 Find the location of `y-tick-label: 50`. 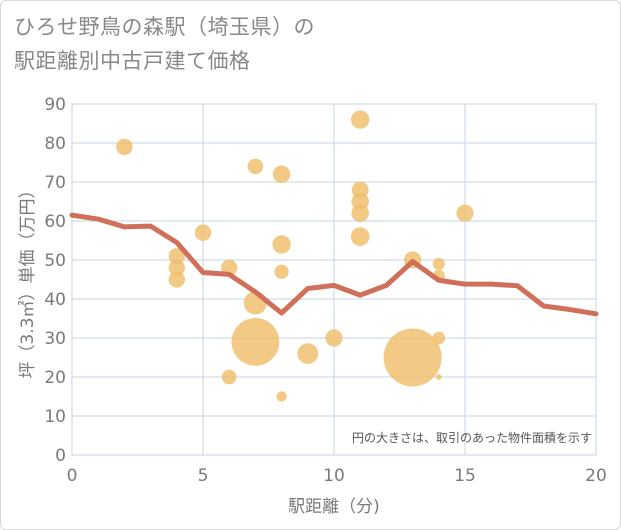

y-tick-label: 50 is located at coordinates (55, 261).